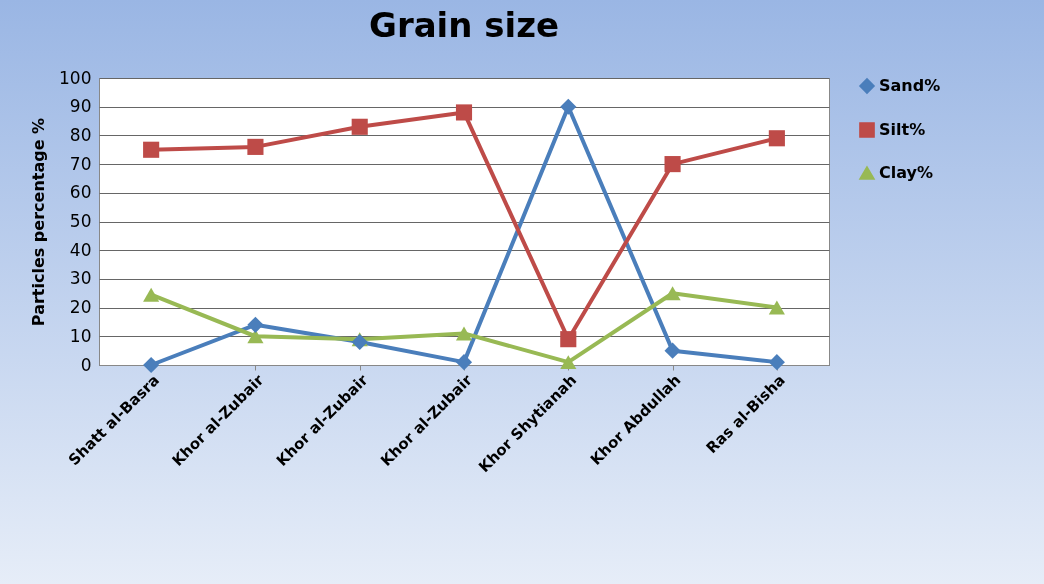 This screenshot has width=1044, height=584. I want to click on y-axis-title: Particles percentage %, so click(39, 222).